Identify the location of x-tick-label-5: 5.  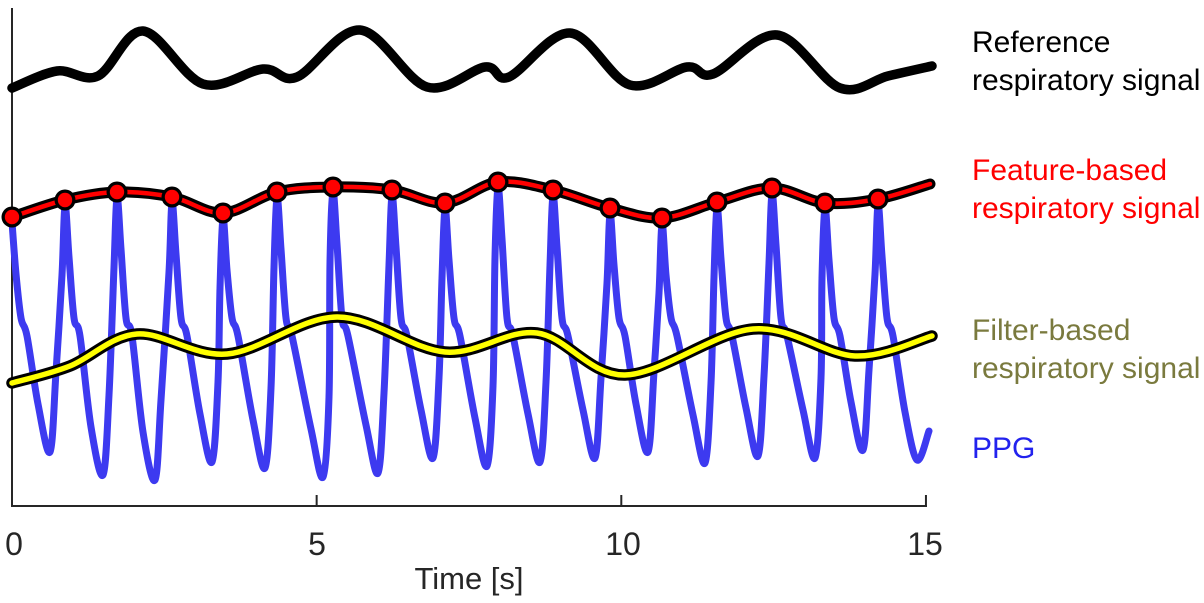
(317, 544).